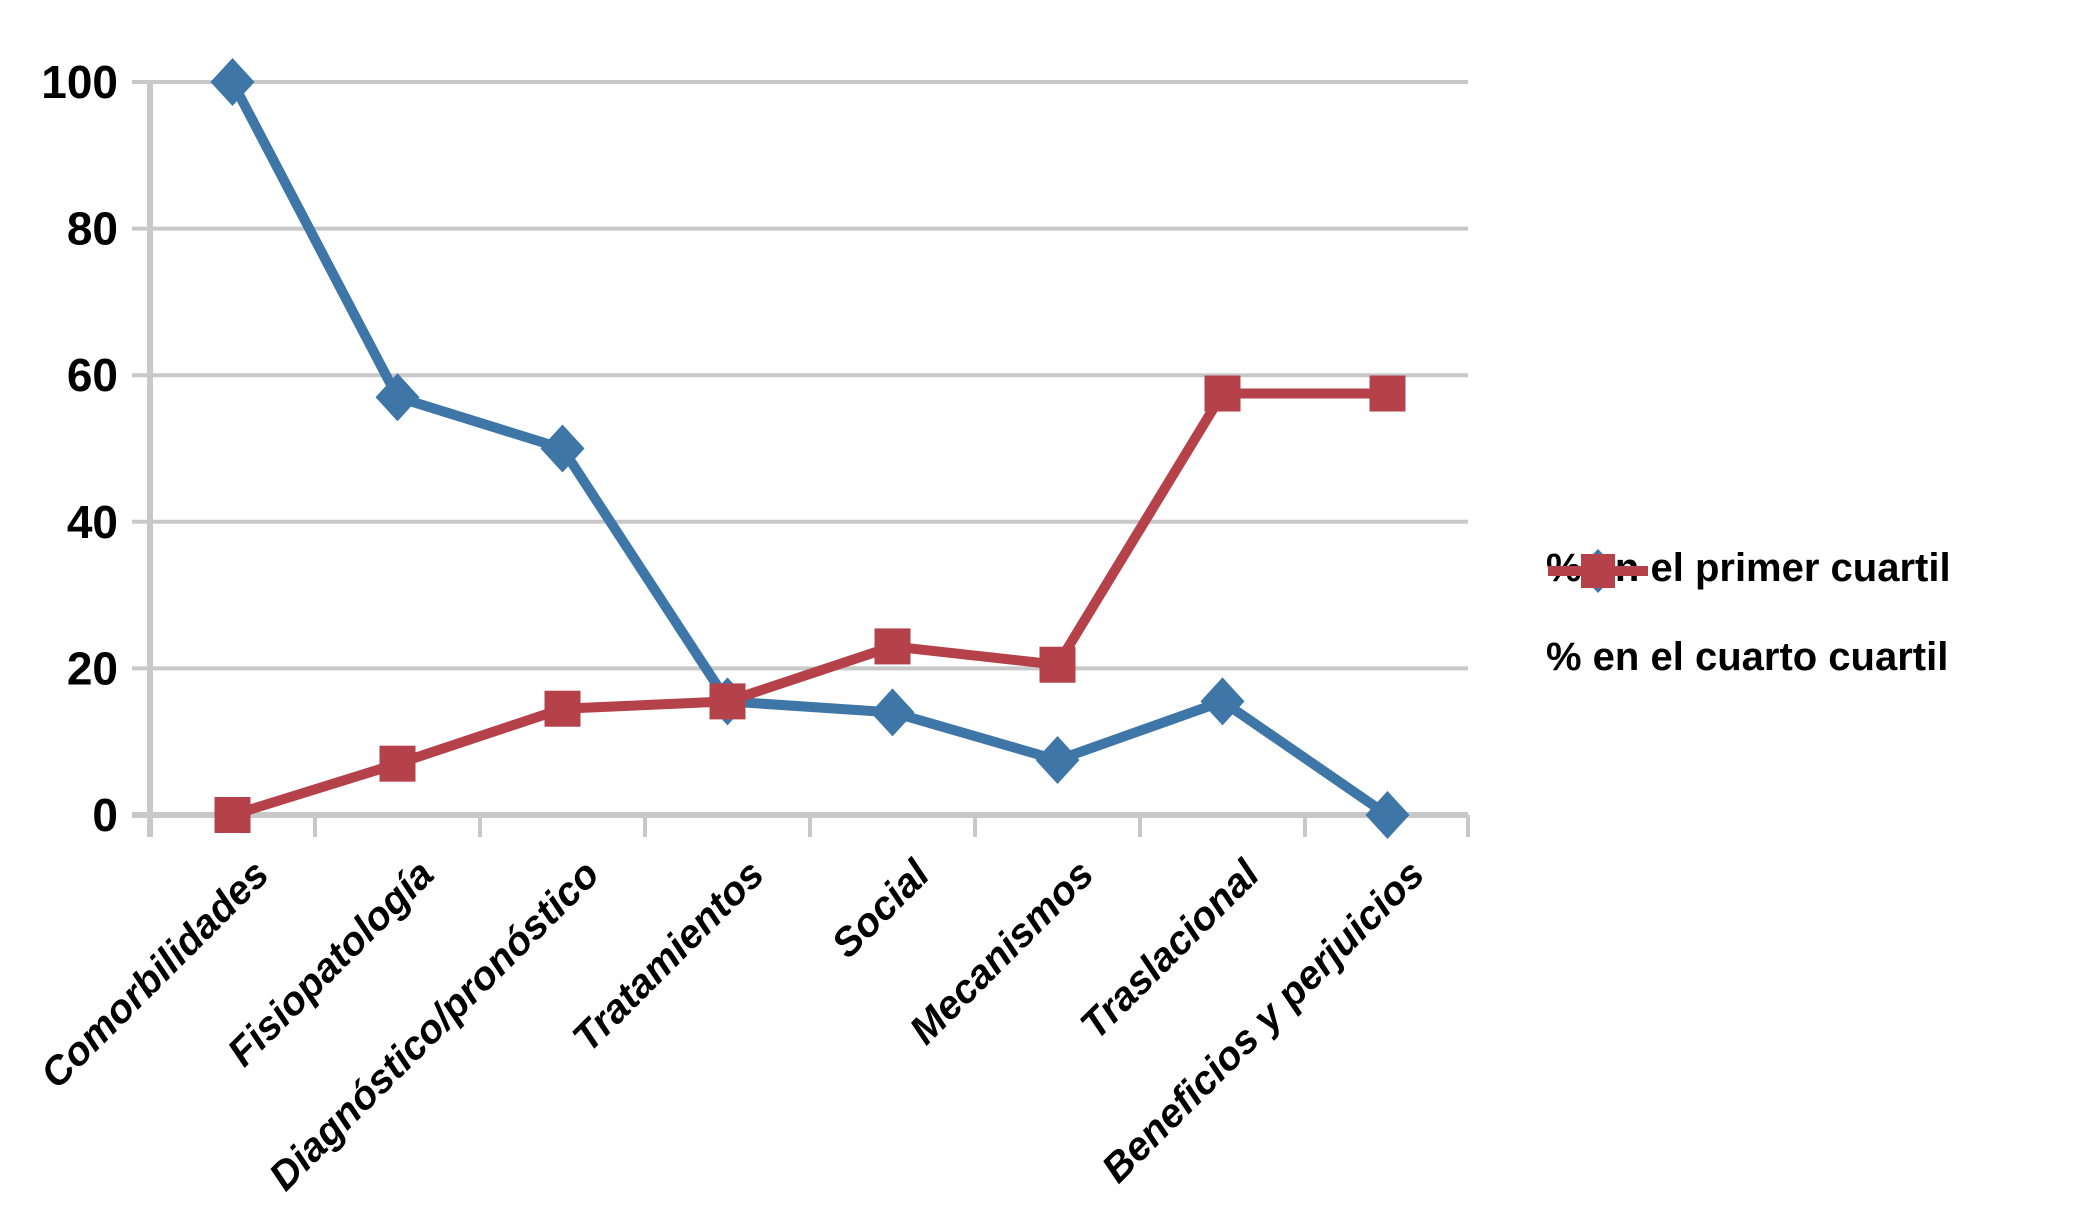  What do you see at coordinates (1748, 617) in the screenshot?
I see `legend-item-2: % en el cuarto cuartil` at bounding box center [1748, 617].